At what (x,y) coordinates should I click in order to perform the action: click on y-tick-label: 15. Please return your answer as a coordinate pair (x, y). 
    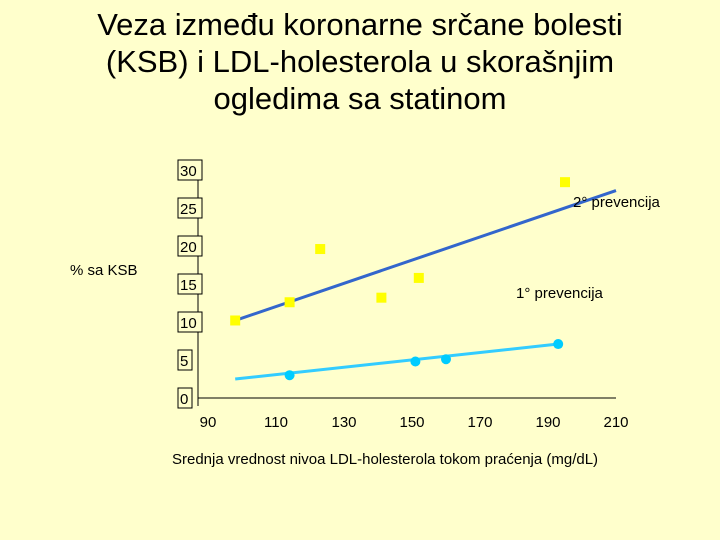
    Looking at the image, I should click on (188, 285).